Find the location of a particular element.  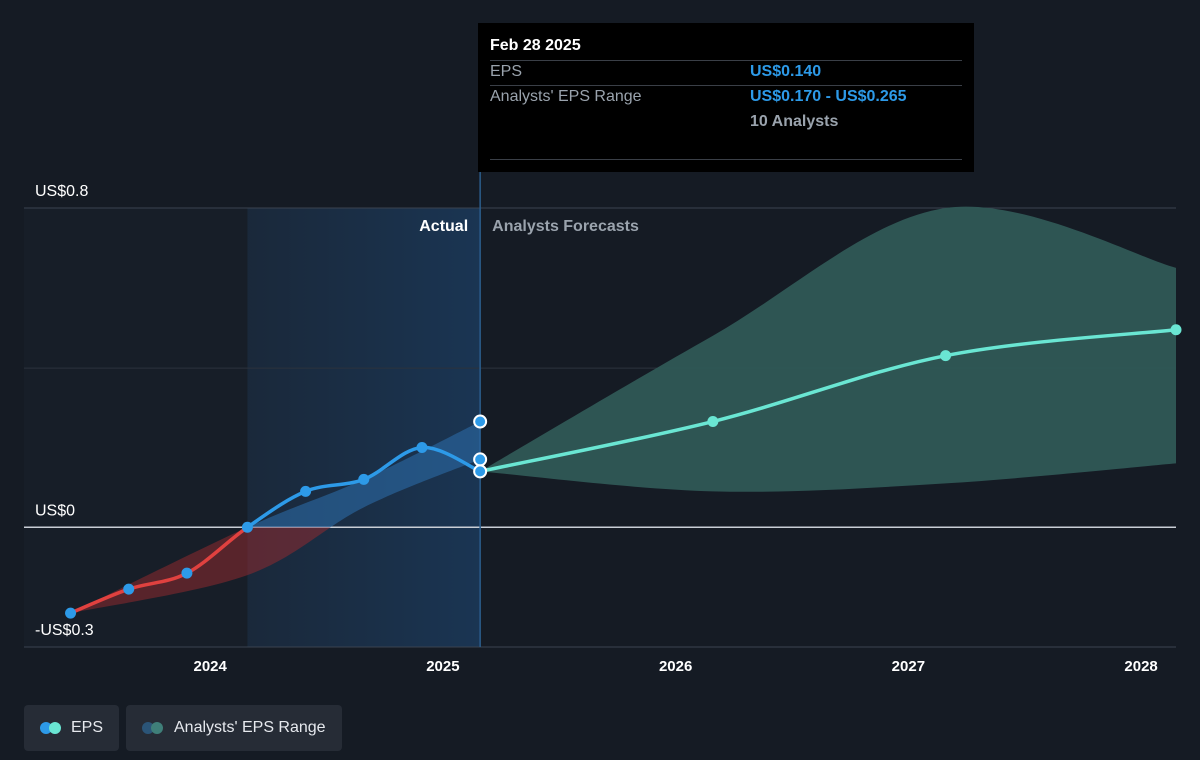

actual-section-label: Actual is located at coordinates (443, 226).